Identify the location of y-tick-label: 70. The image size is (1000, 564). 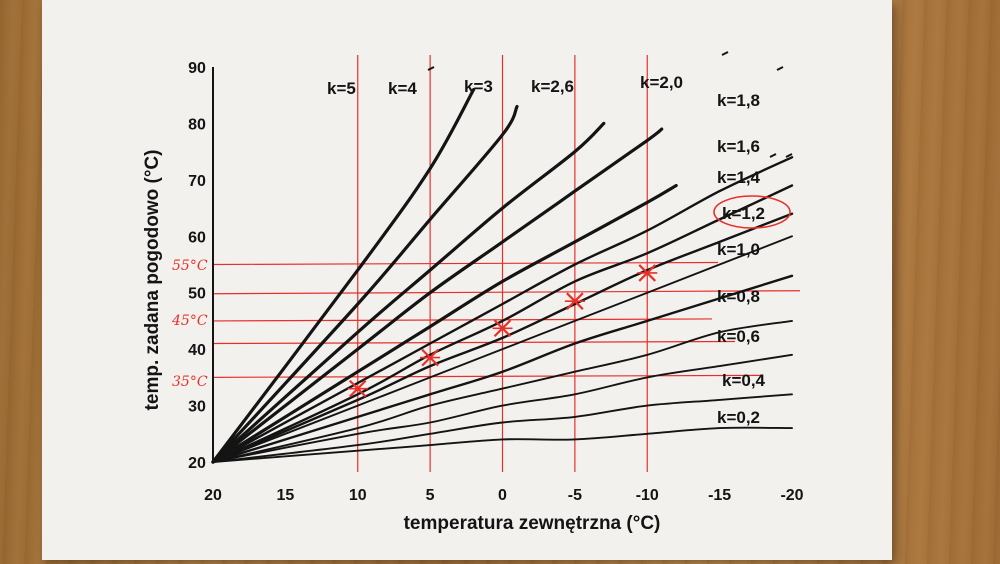
(197, 181).